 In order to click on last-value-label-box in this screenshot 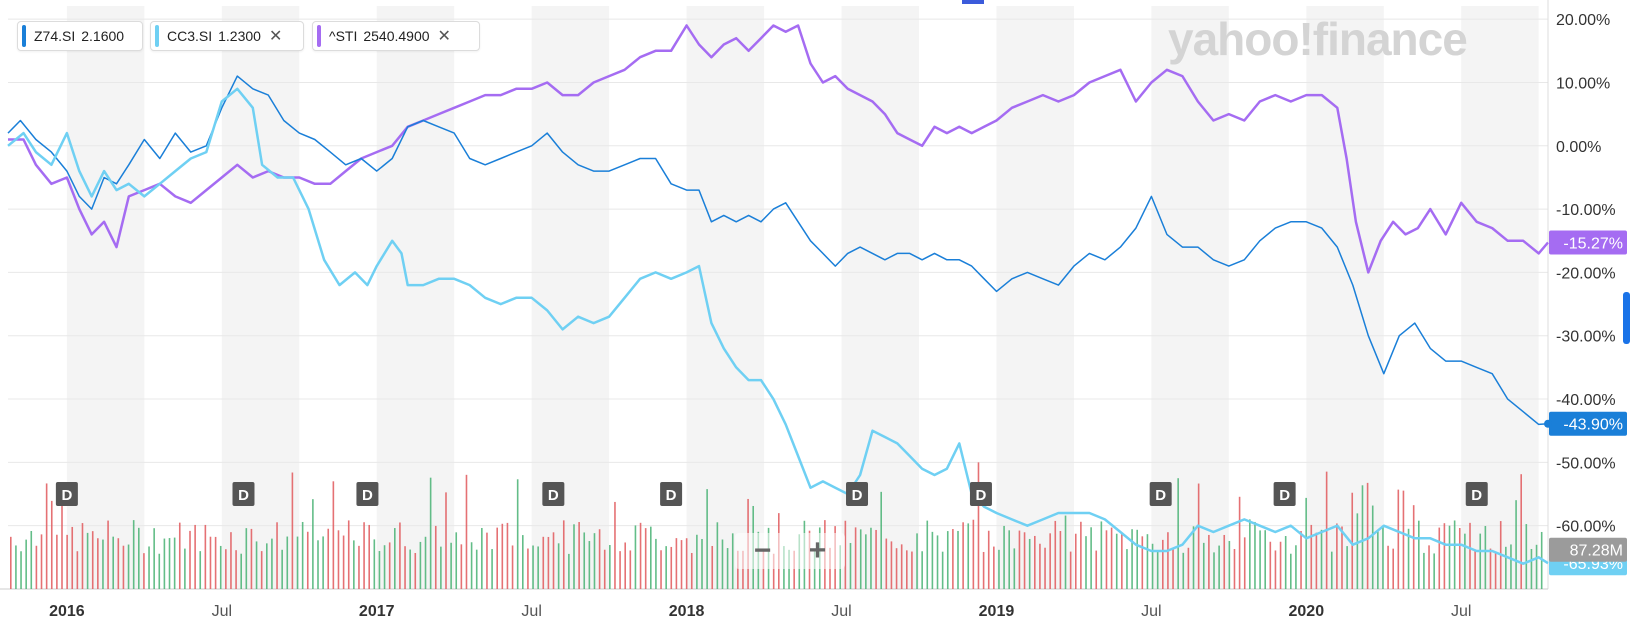, I will do `click(1588, 242)`.